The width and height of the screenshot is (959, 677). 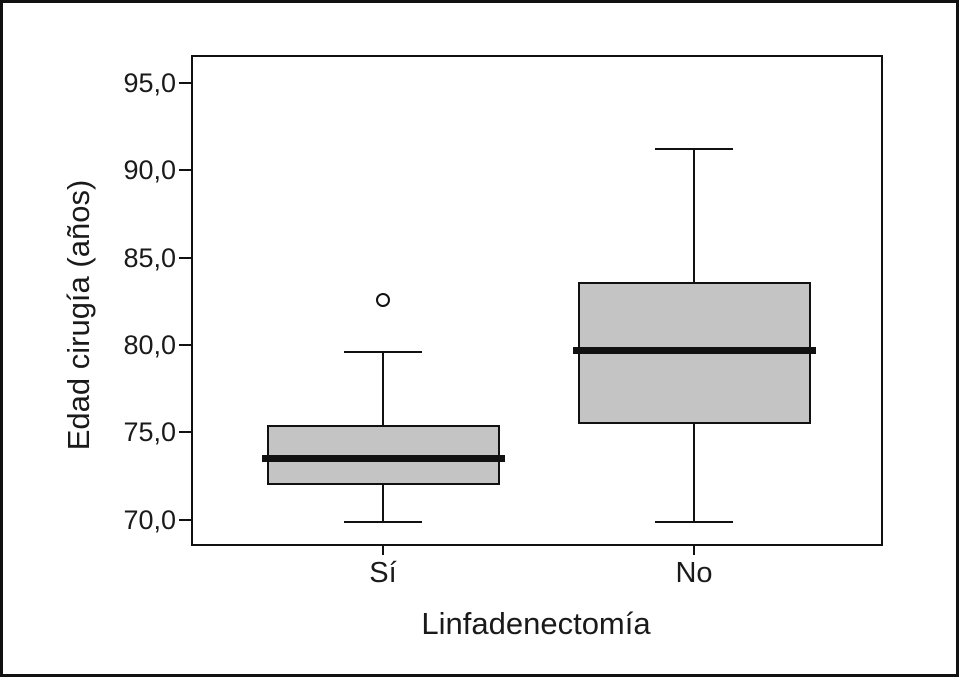 What do you see at coordinates (383, 299) in the screenshot?
I see `outlier-point` at bounding box center [383, 299].